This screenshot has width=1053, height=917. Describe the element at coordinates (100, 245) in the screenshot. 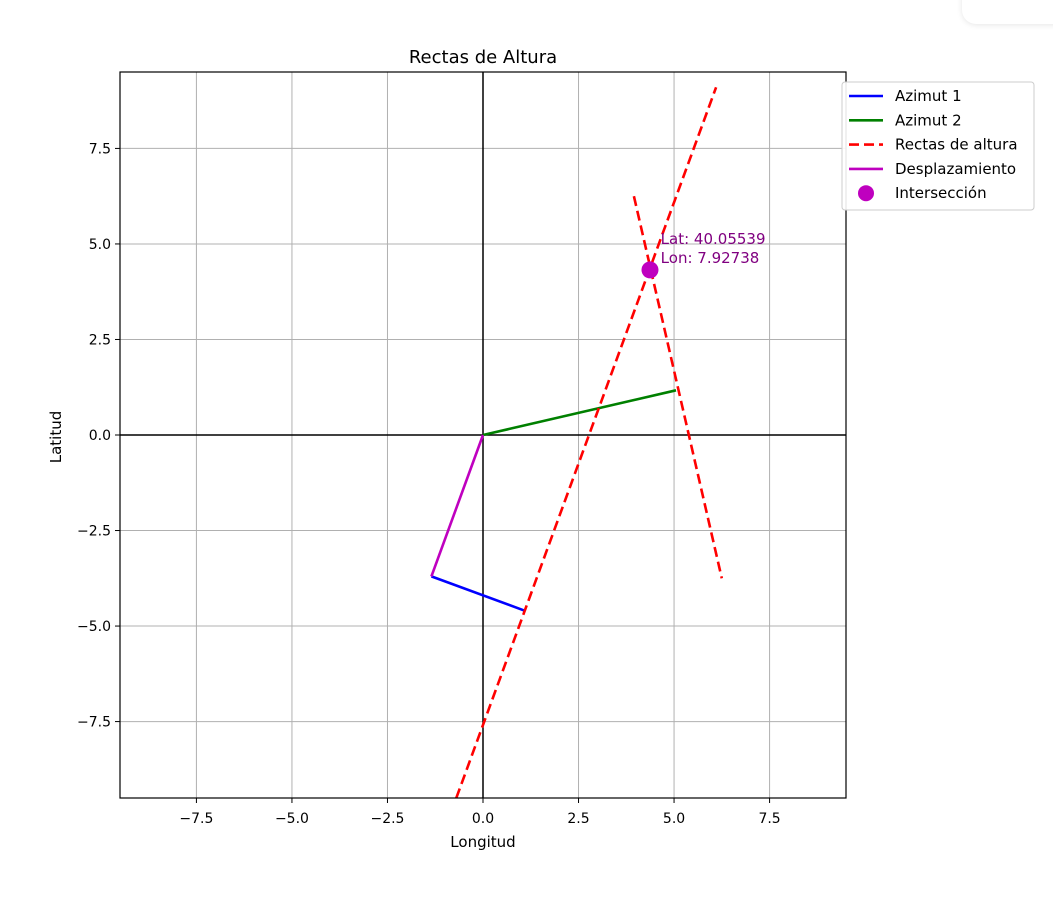

I see `y-tick-label: 5.0` at that location.